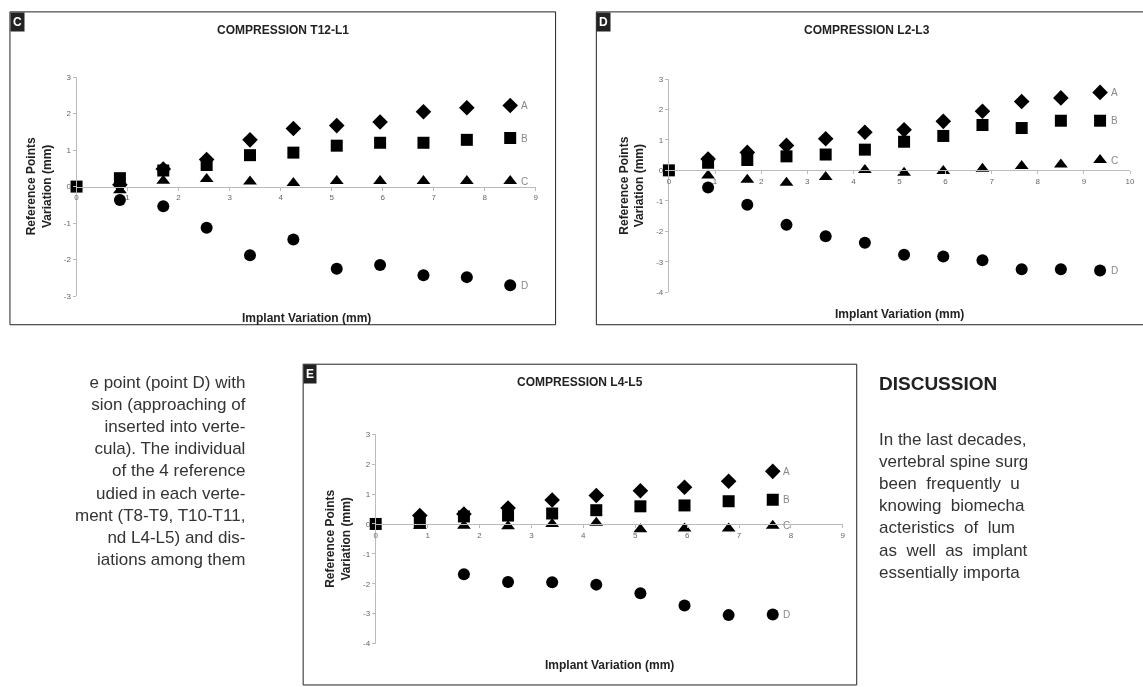 The image size is (1143, 687). I want to click on series-label: A, so click(524, 105).